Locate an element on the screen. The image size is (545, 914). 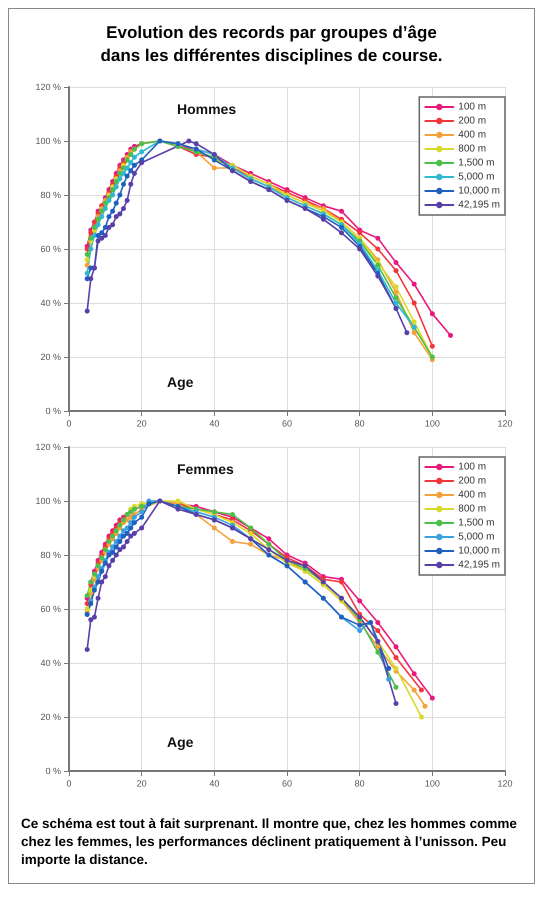
text: Ce schéma est tout à fait surprenant. Il montre que, chez les hommes comme chez les femmes, les performances déclinent pratiquement à l’unisson. Peu importe la distance. is located at coordinates (269, 842).